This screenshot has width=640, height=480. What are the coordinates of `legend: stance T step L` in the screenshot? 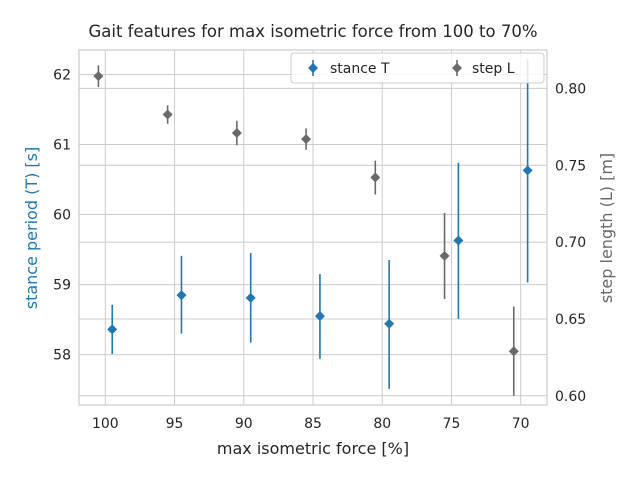 It's located at (417, 68).